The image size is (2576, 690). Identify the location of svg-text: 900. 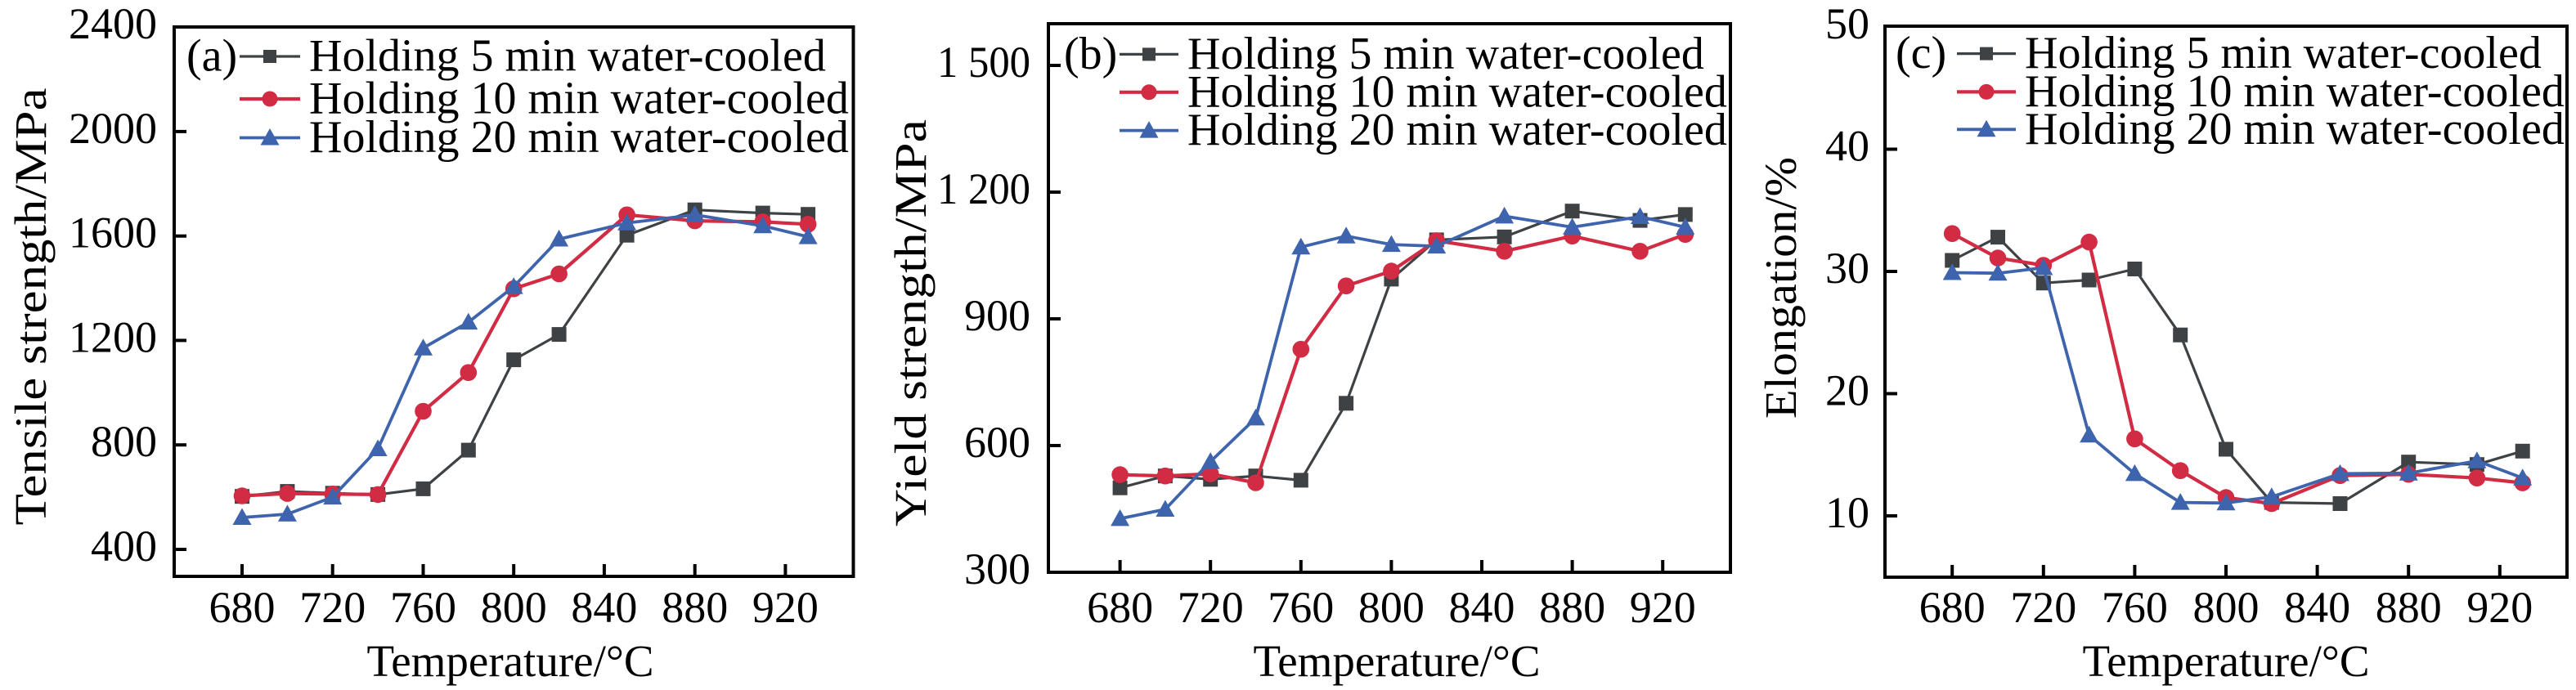
(997, 315).